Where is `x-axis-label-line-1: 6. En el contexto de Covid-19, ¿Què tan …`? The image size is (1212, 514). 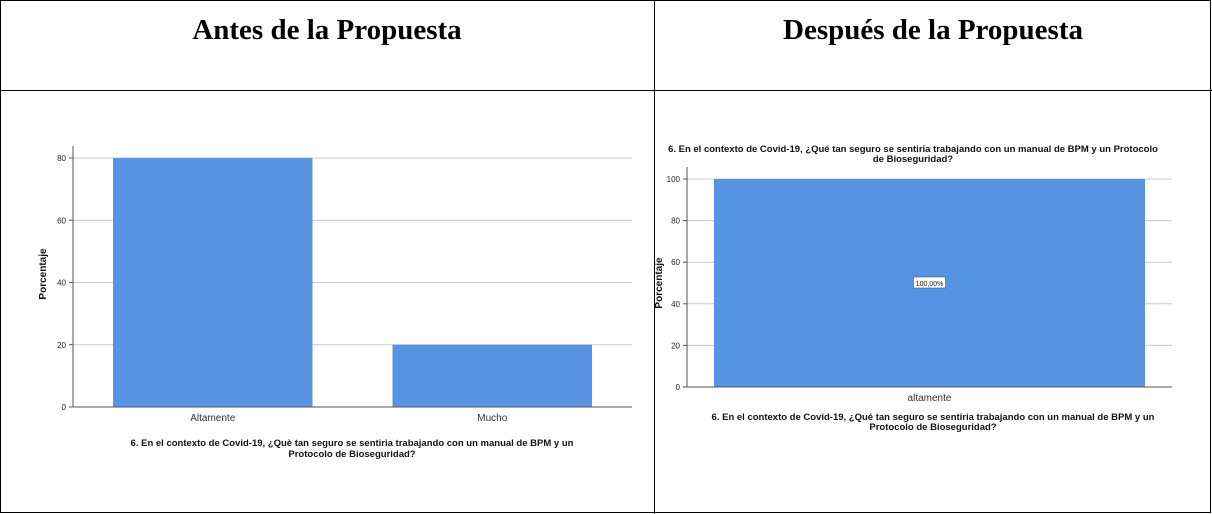 x-axis-label-line-1: 6. En el contexto de Covid-19, ¿Què tan … is located at coordinates (352, 443).